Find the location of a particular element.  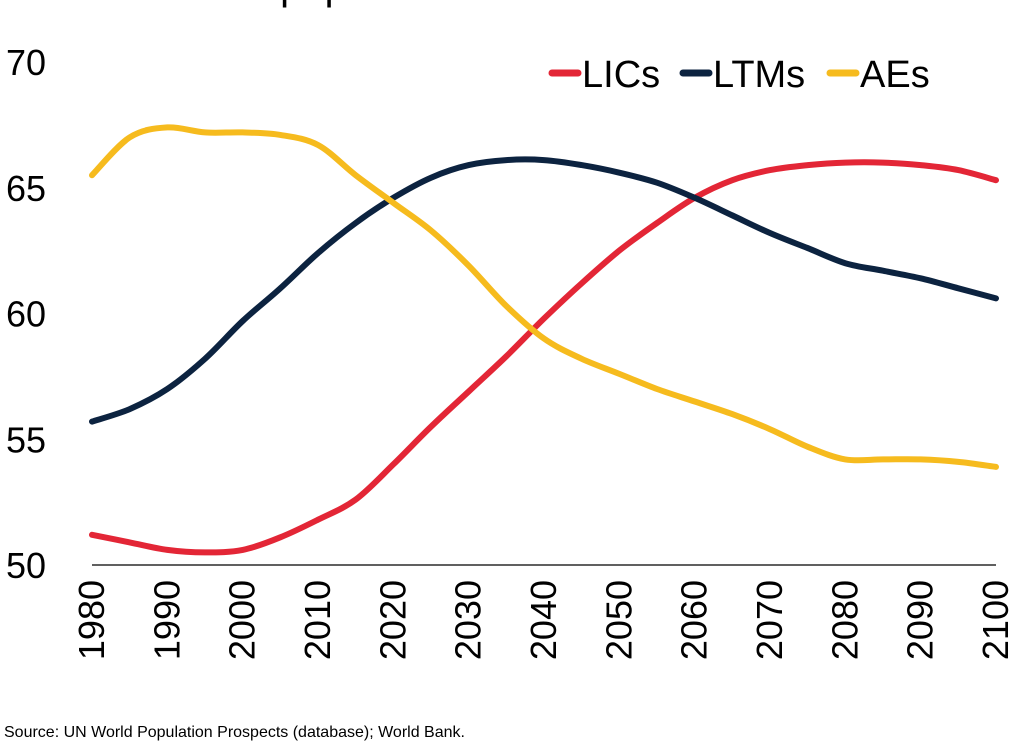

y-tick-label: 60 is located at coordinates (26, 314).